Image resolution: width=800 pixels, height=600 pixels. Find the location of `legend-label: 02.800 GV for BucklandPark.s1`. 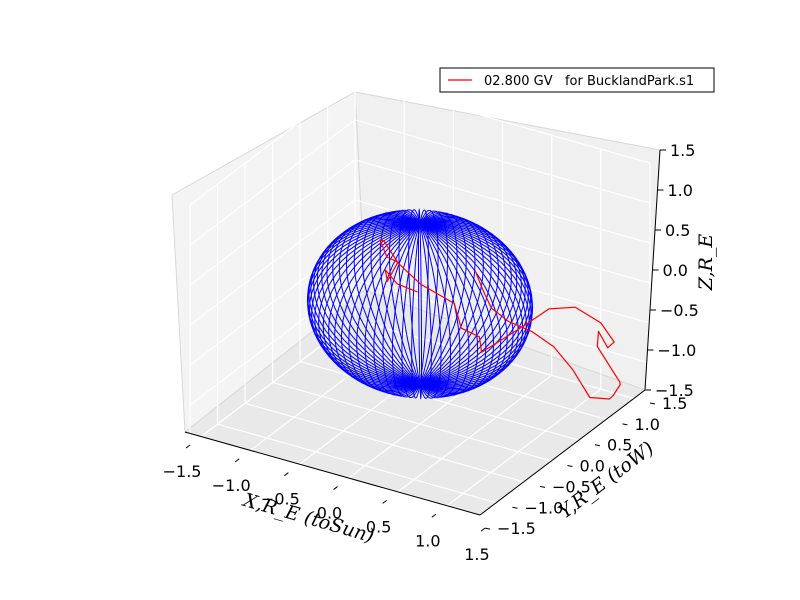

legend-label: 02.800 GV for BucklandPark.s1 is located at coordinates (589, 81).